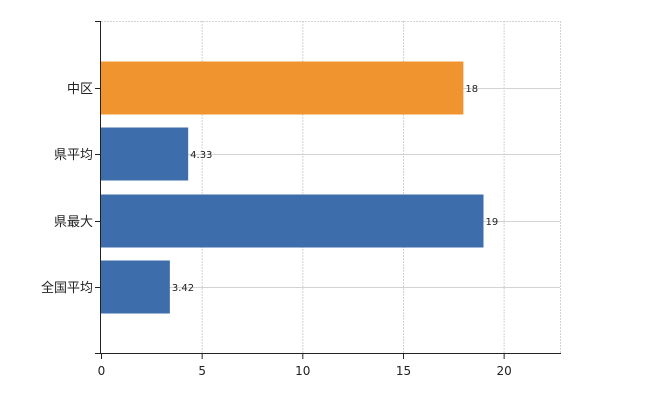 The image size is (650, 404). What do you see at coordinates (67, 288) in the screenshot?
I see `y-category-label-3: 全国平均` at bounding box center [67, 288].